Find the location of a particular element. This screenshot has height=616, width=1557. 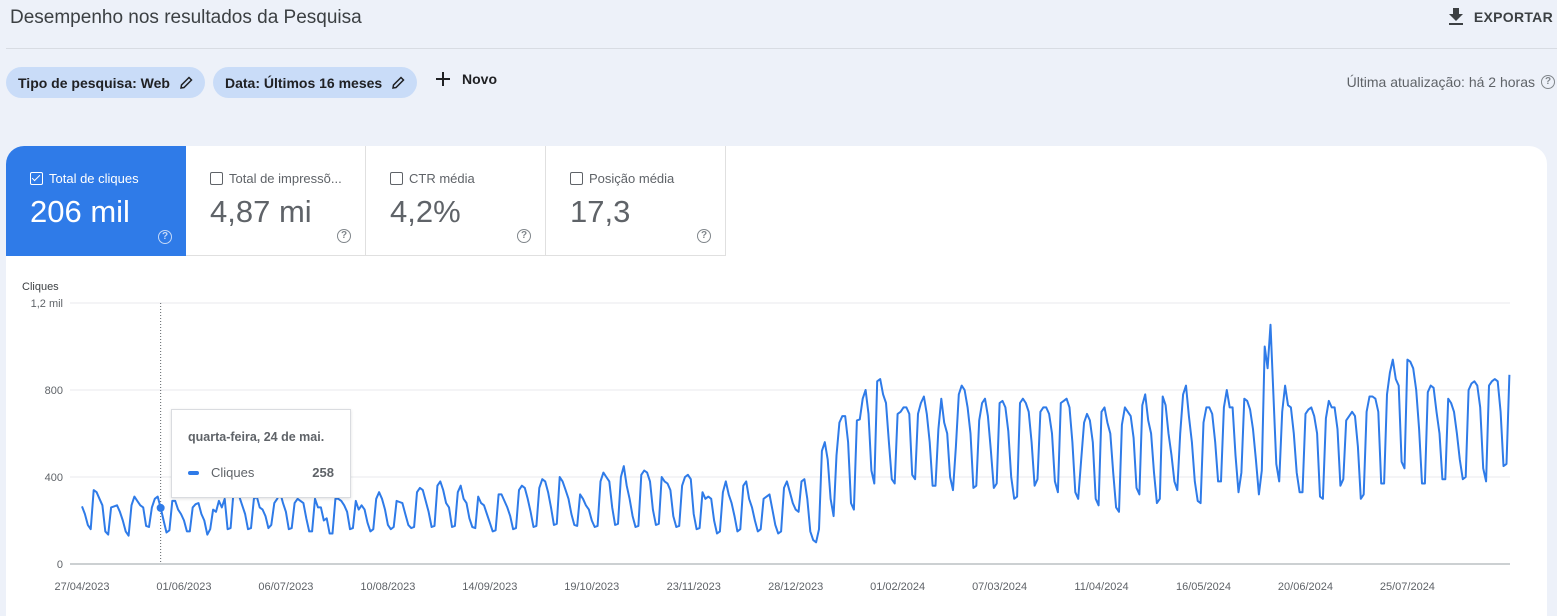

page-title: Desempenho nos resultados da Pesquisa is located at coordinates (186, 17).